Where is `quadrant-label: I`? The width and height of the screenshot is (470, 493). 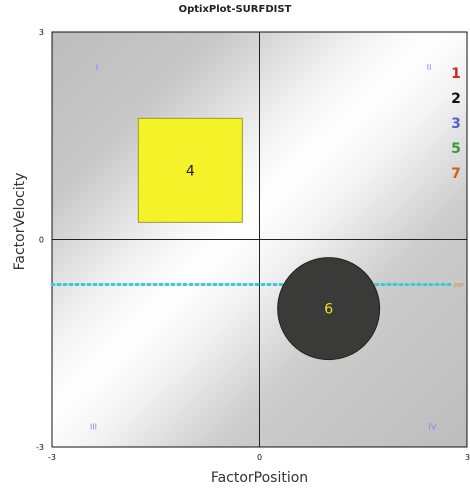
quadrant-label: I is located at coordinates (97, 67).